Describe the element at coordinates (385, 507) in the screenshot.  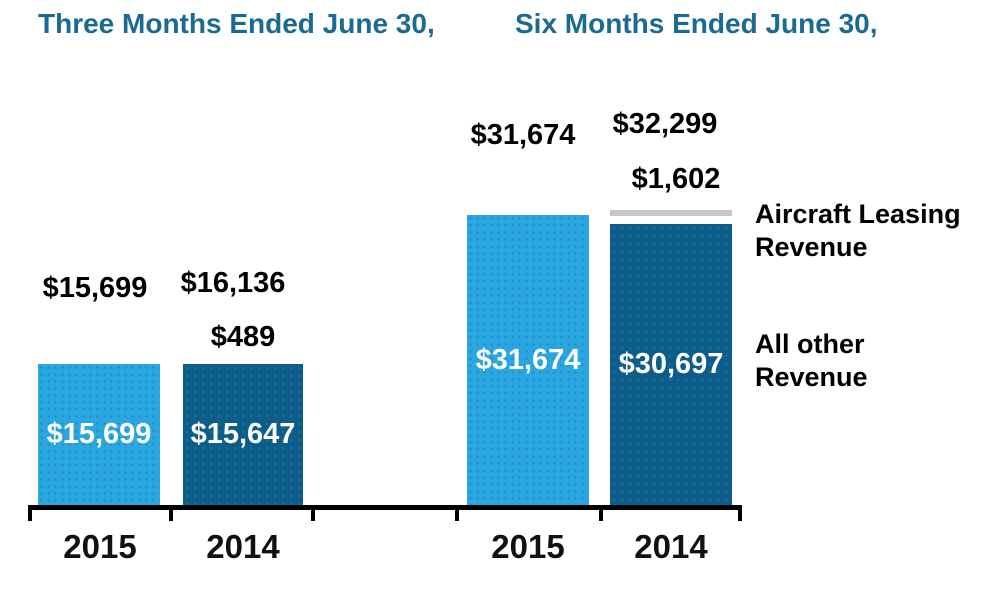
I see `x-axis-line` at that location.